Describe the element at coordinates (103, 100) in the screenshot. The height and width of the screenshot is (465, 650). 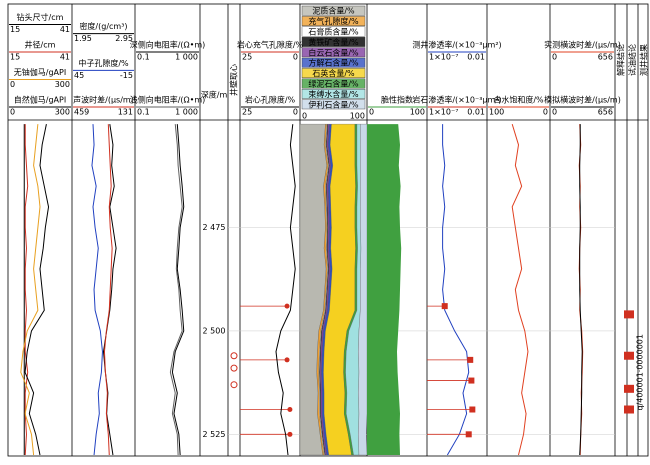
I see `curve-label: 声波时差/(μs/m)` at that location.